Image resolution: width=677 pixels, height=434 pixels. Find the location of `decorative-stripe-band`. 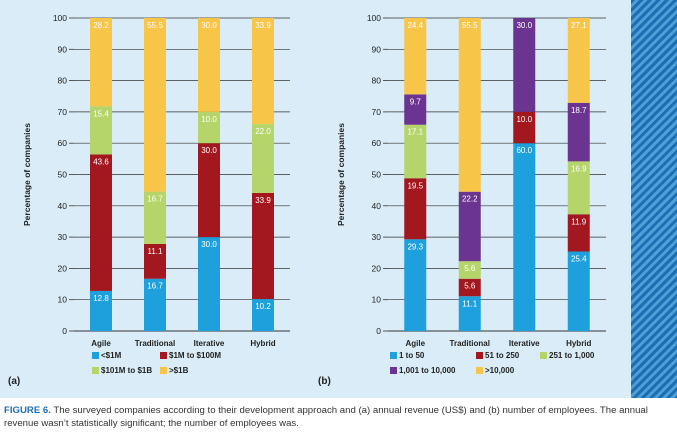

decorative-stripe-band is located at coordinates (654, 199).